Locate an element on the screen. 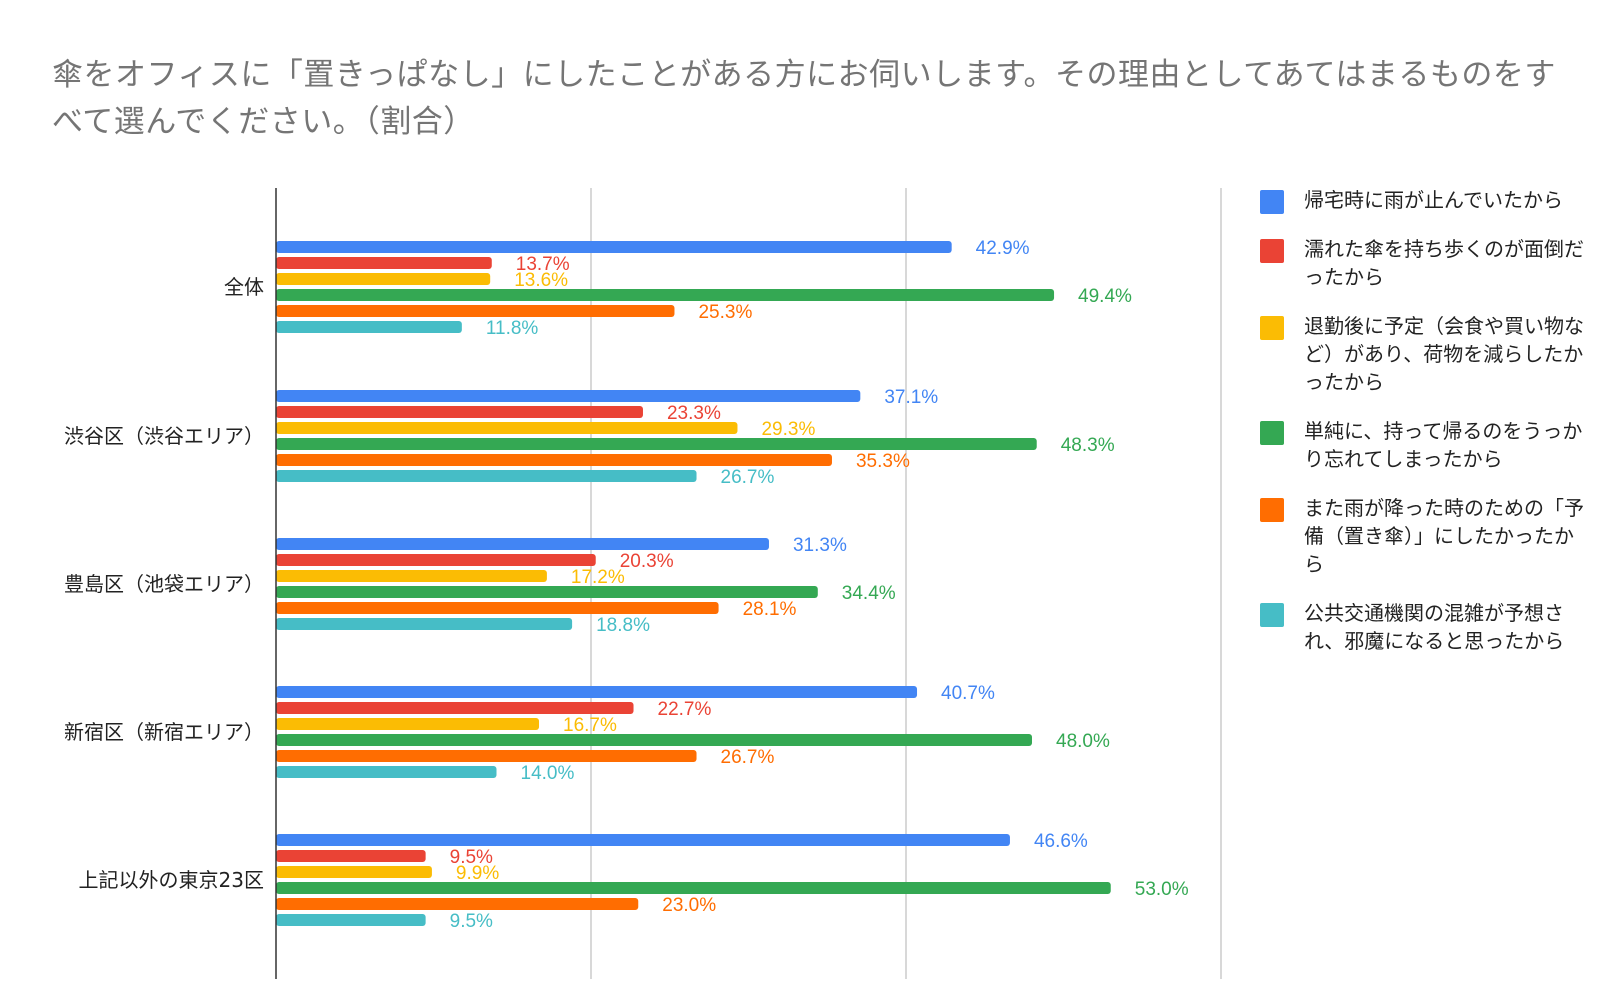 The image size is (1618, 996). data-label: 49.4% is located at coordinates (1105, 296).